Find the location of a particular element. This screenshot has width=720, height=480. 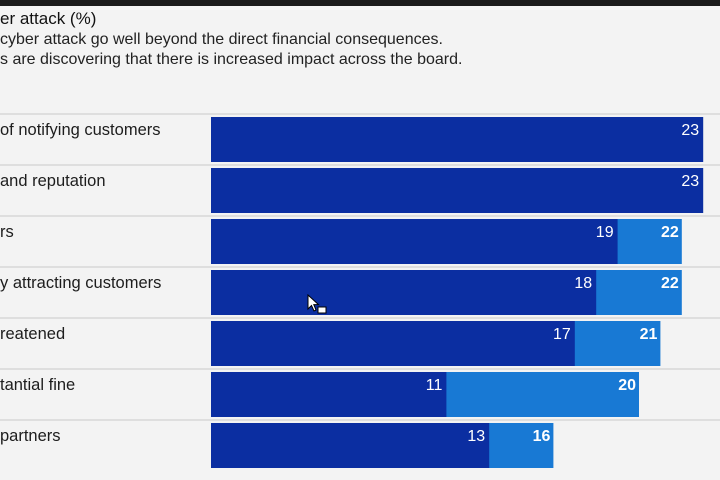

category-label: reatened is located at coordinates (32, 334).